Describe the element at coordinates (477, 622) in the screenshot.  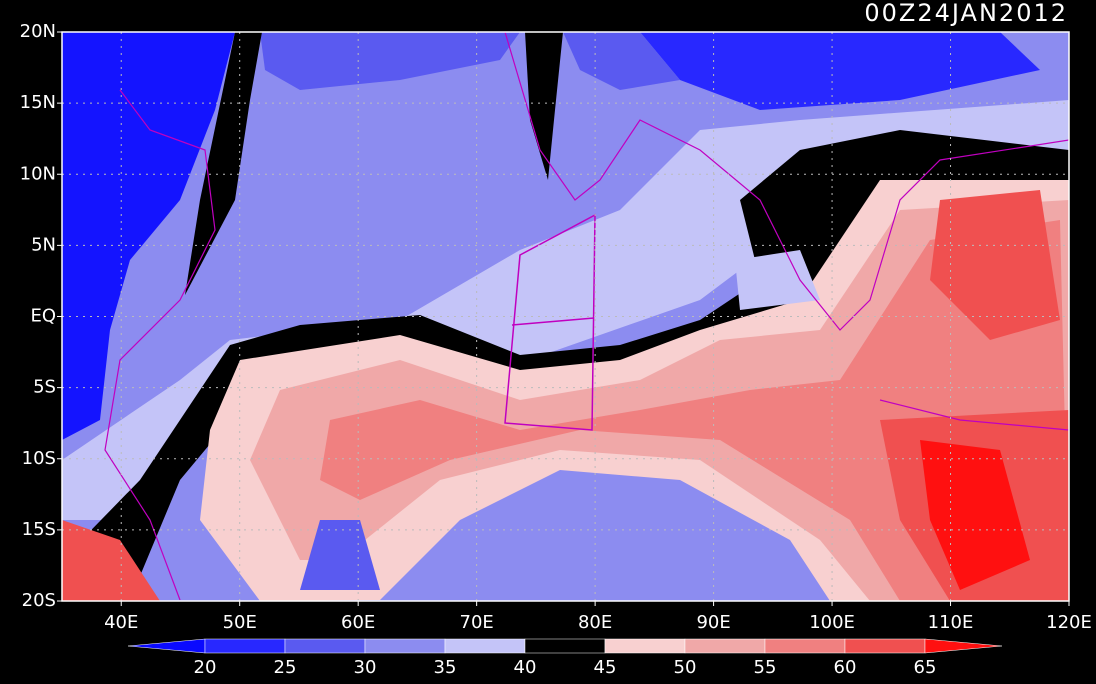
I see `lon-label: 70E` at that location.